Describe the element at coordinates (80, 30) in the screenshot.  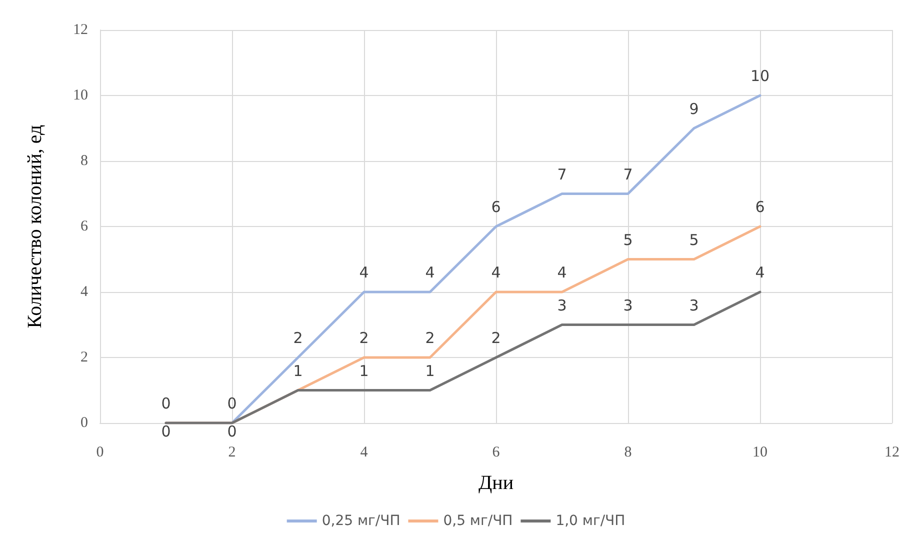
I see `y-tick-label: 12` at that location.